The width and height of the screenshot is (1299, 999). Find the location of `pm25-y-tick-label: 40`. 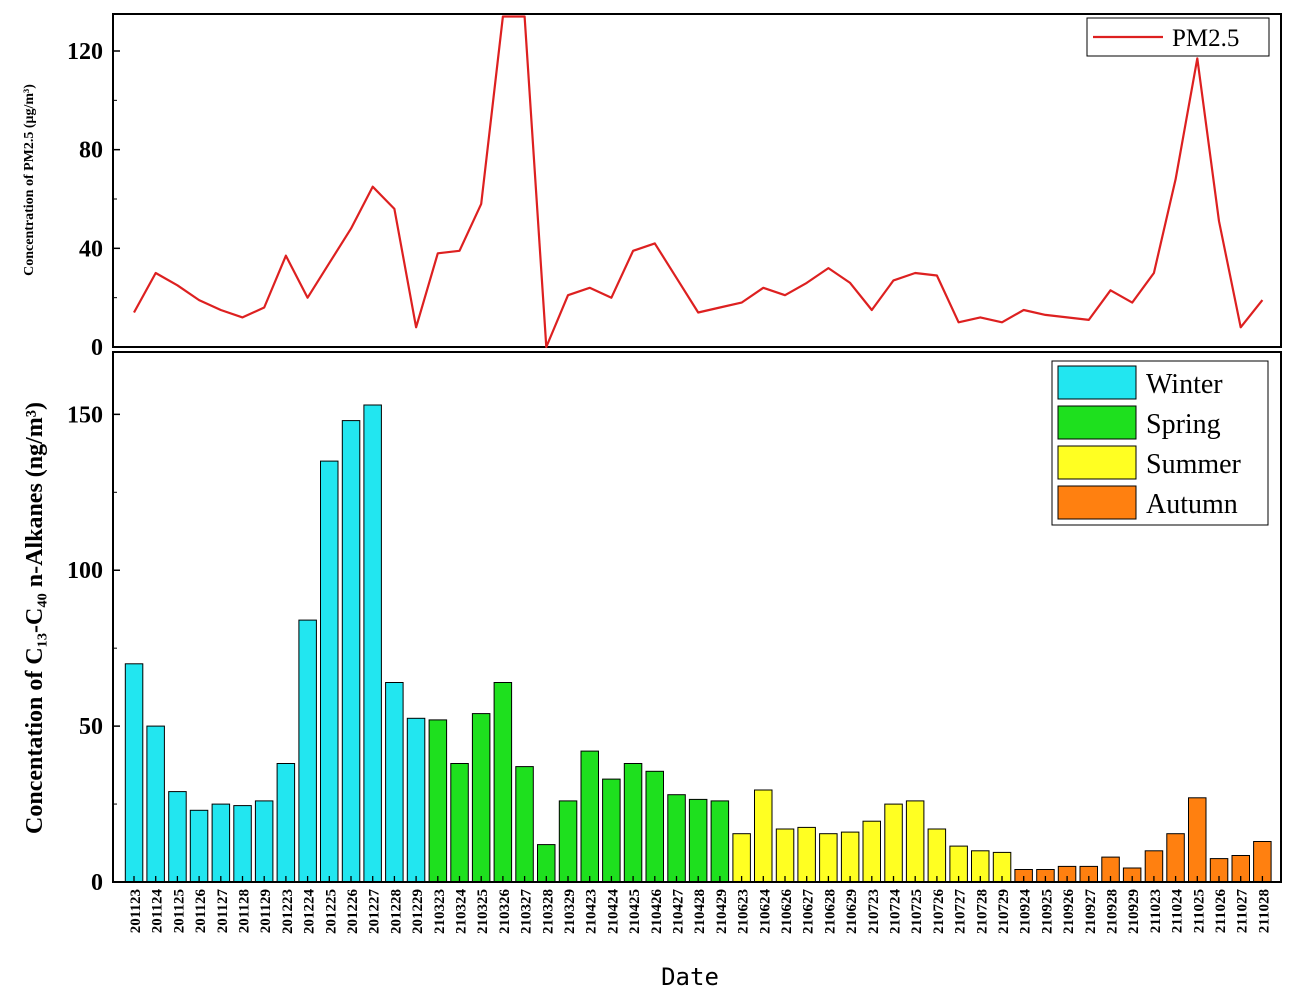

pm25-y-tick-label: 40 is located at coordinates (91, 249).